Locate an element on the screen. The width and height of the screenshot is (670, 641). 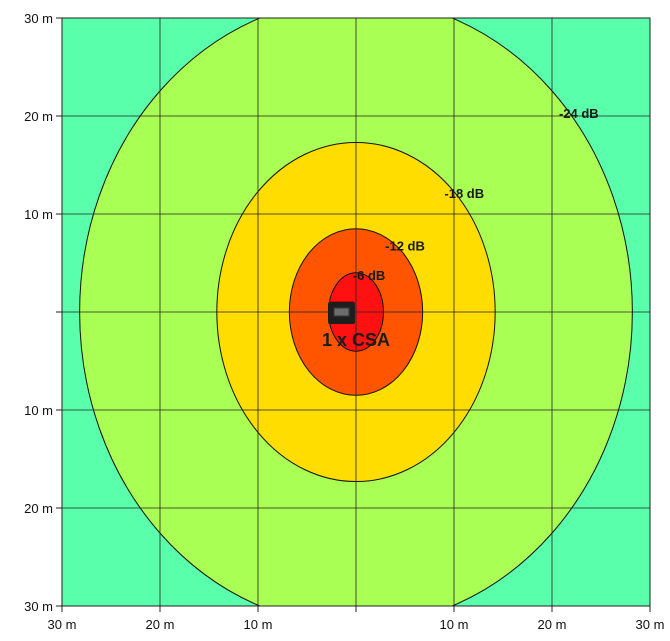
contour-label-18db: -18 dB is located at coordinates (464, 193).